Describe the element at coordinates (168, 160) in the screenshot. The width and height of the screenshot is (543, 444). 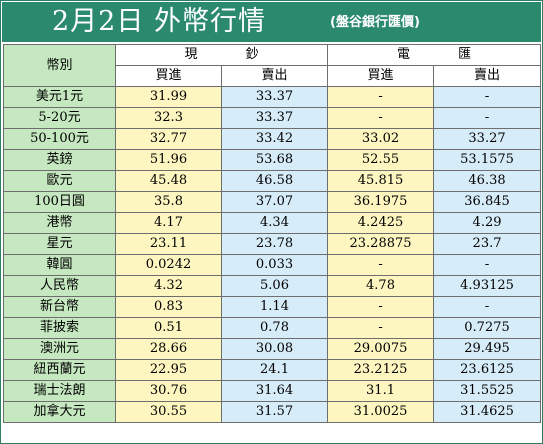
I see `cash-buy-value: 51.96` at that location.